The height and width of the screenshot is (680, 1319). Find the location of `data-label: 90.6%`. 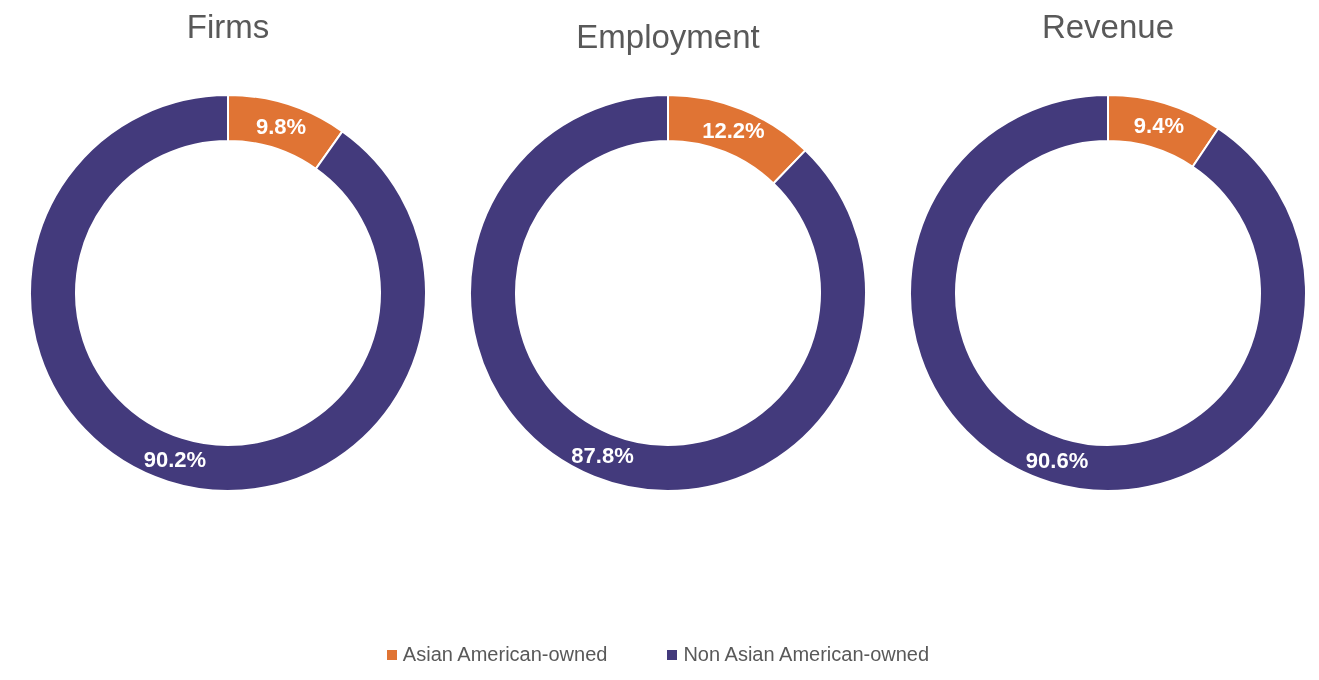

data-label: 90.6% is located at coordinates (1057, 460).